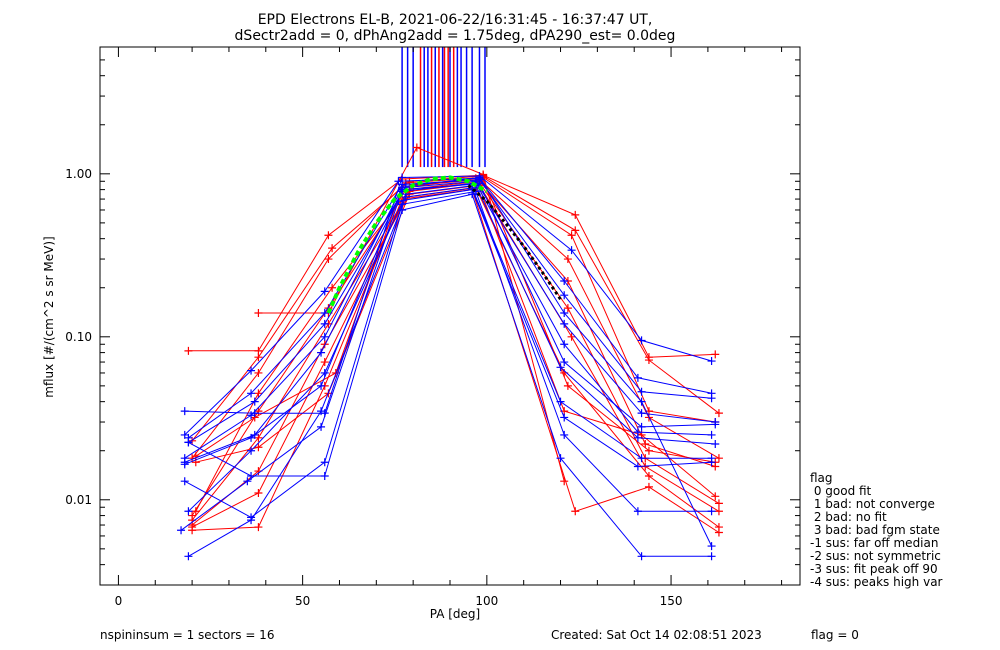  I want to click on x-axis-label: PA [deg], so click(455, 614).